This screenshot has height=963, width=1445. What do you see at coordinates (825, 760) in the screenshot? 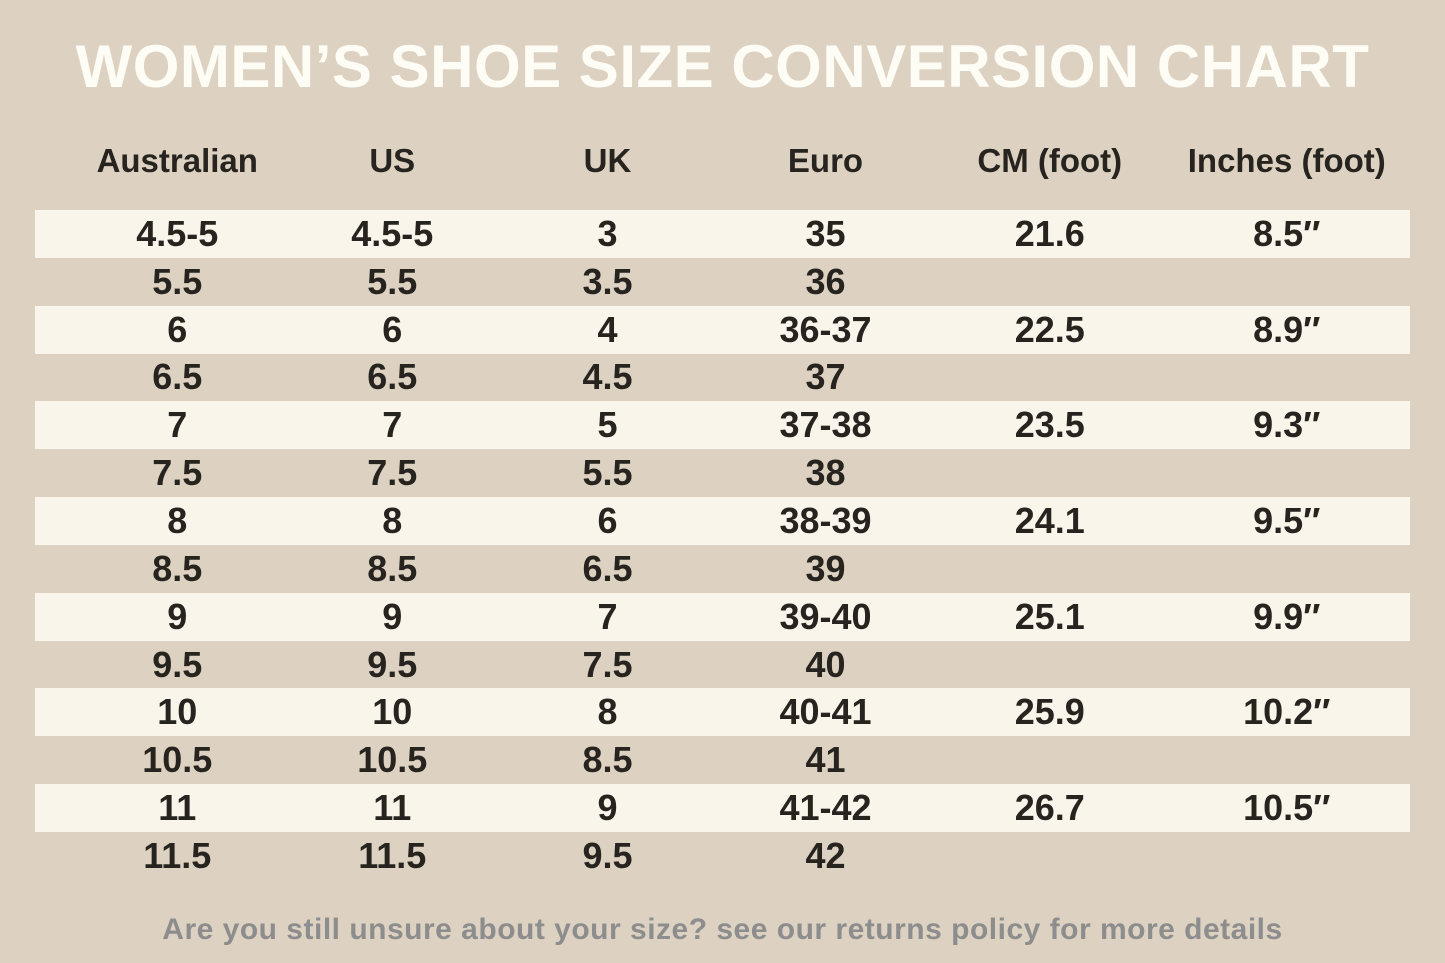
I see `table-cell: 41` at bounding box center [825, 760].